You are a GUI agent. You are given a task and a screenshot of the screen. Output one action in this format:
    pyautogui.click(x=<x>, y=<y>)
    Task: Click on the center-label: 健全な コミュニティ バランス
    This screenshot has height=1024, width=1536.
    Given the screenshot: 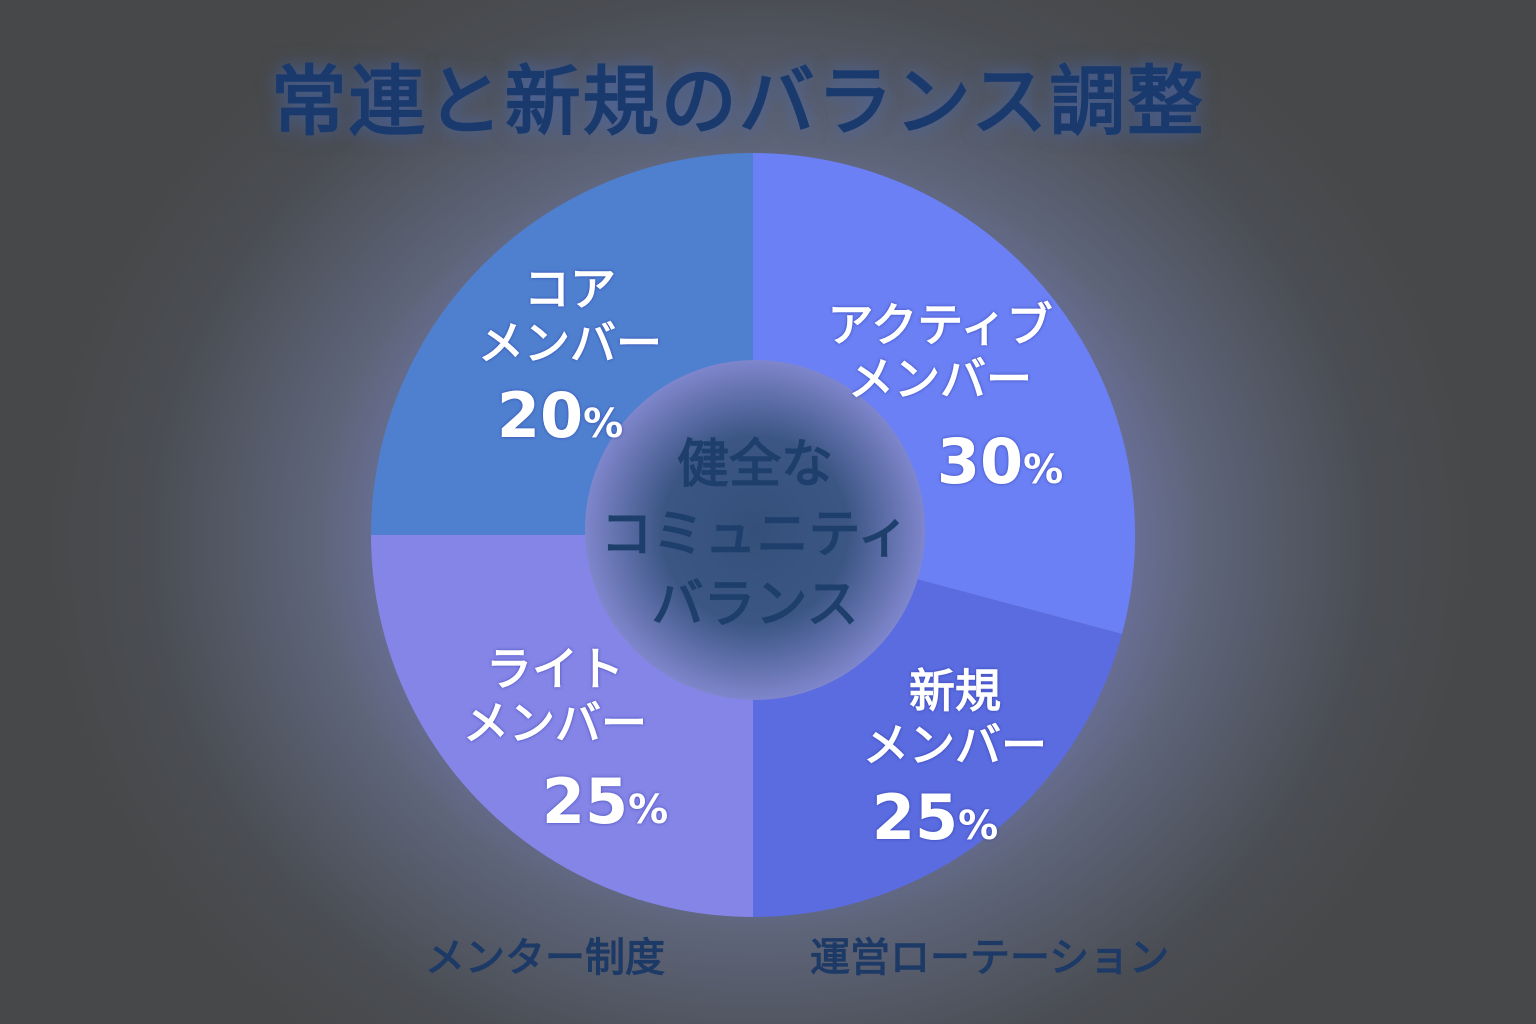 What is the action you would take?
    pyautogui.click(x=755, y=535)
    